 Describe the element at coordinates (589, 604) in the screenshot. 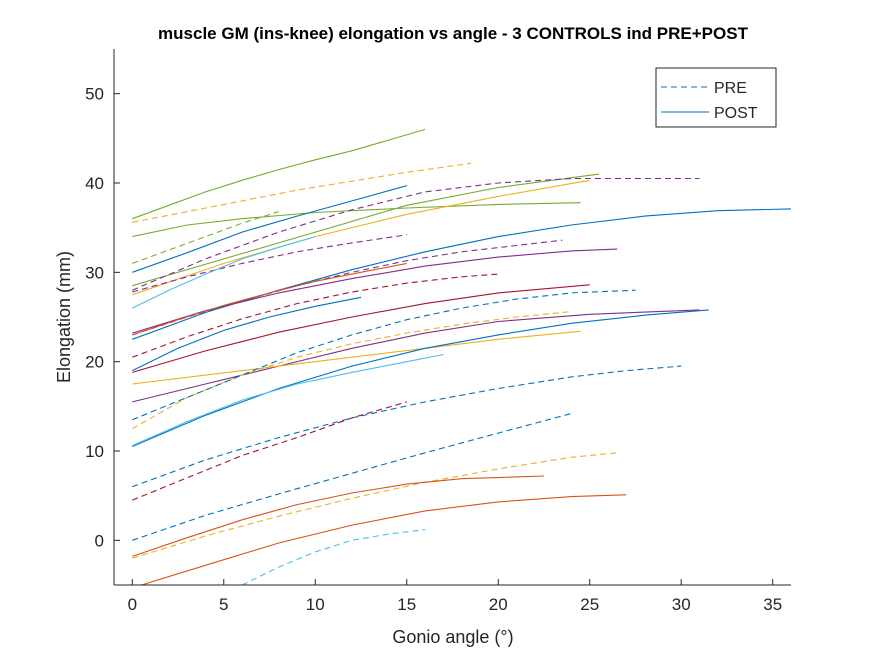

I see `x-tick-label: 25` at that location.